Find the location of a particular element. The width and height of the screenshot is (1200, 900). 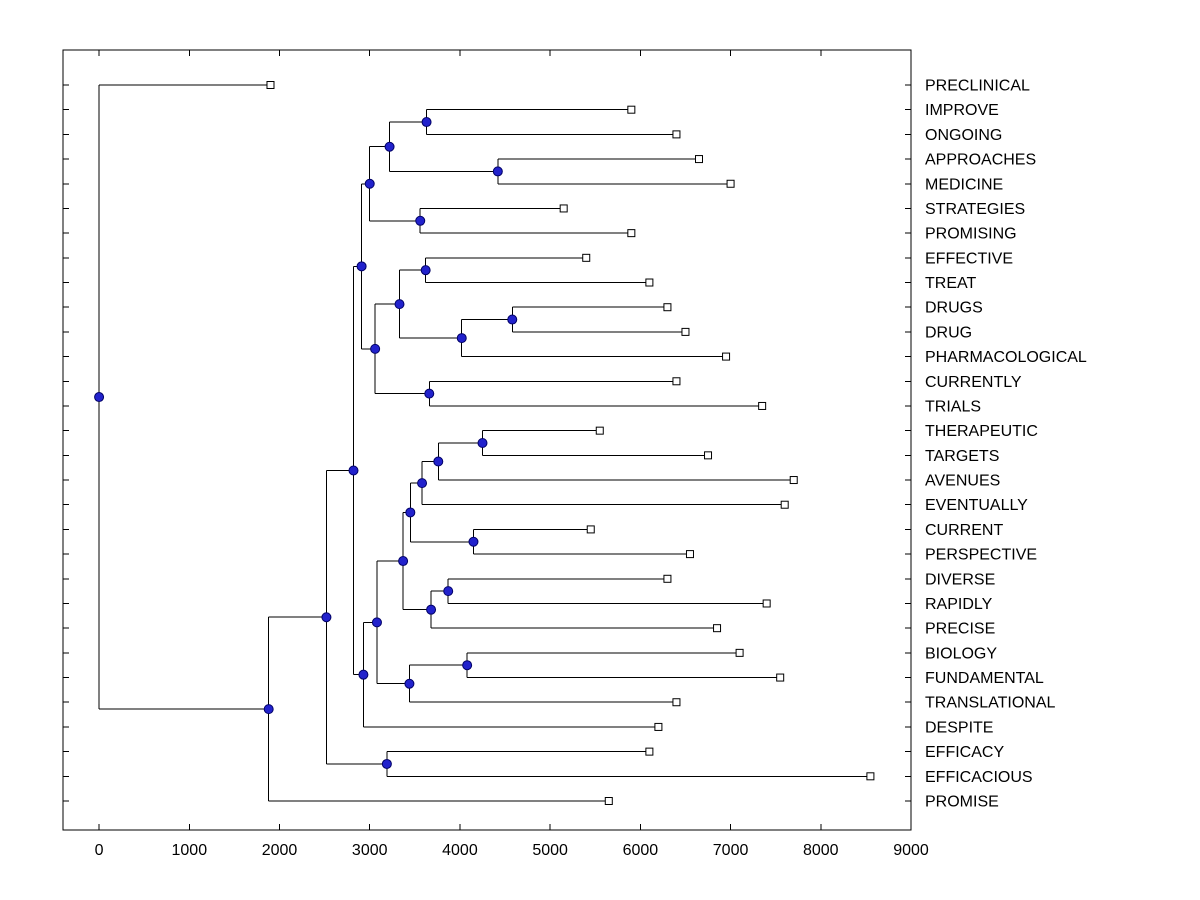

leaf-label: CURRENTLY is located at coordinates (973, 382).